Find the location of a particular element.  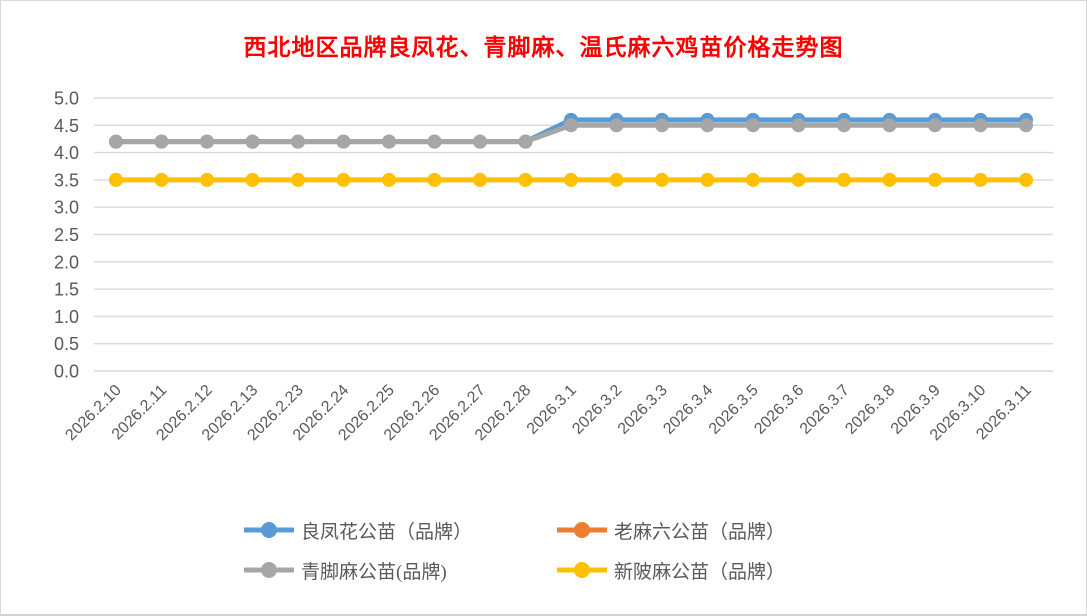

y-axis-tick-label: 1.0 is located at coordinates (66, 317).